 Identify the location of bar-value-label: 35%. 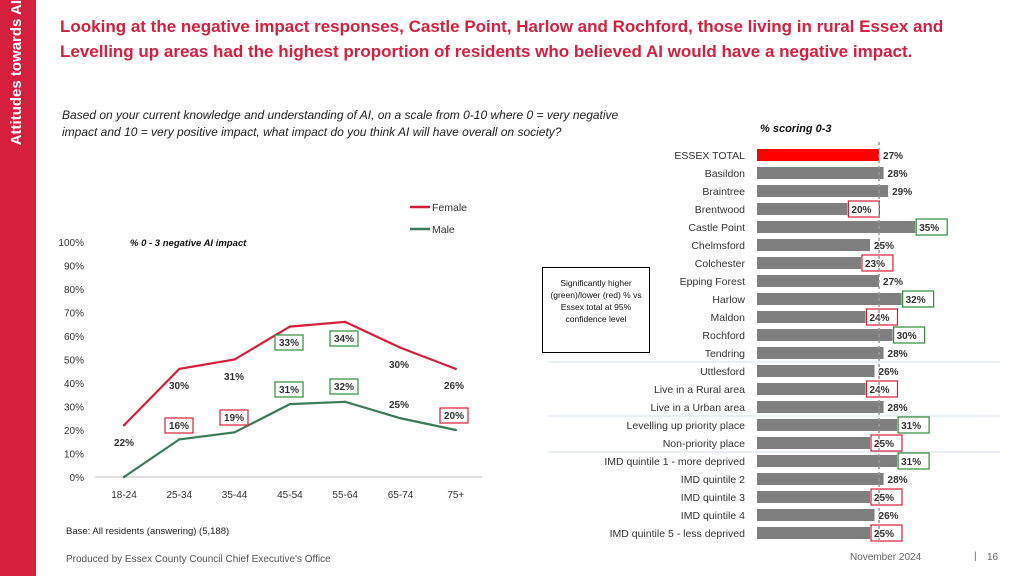
(929, 228).